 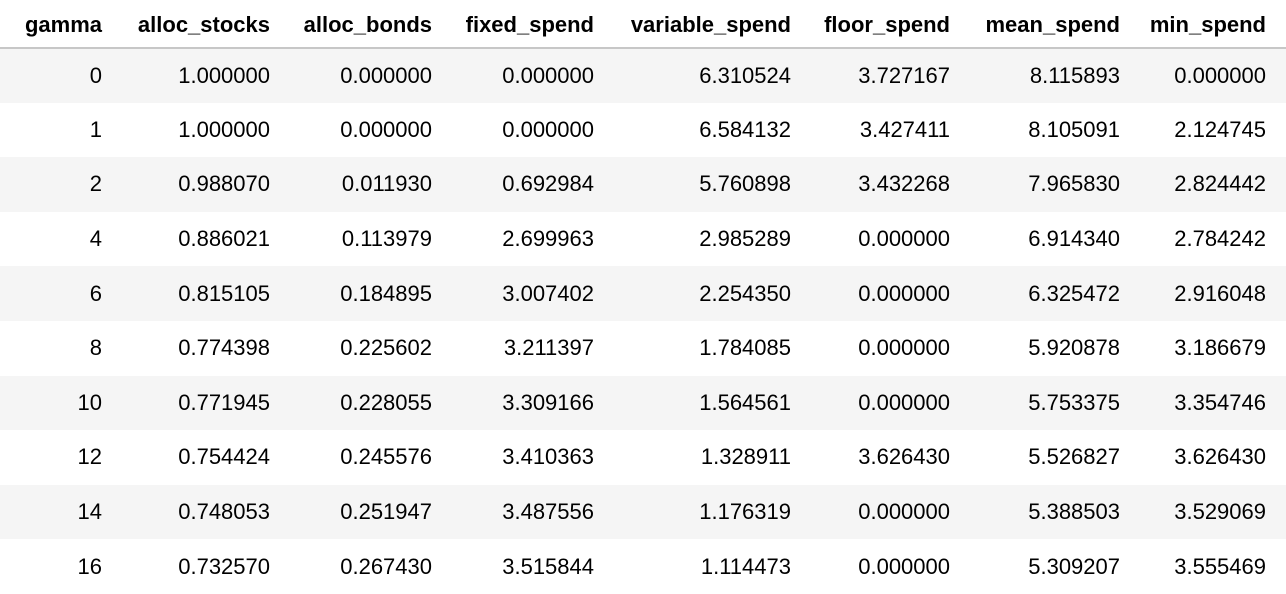 I want to click on cell-variable-spend: 2.254350, so click(x=745, y=293).